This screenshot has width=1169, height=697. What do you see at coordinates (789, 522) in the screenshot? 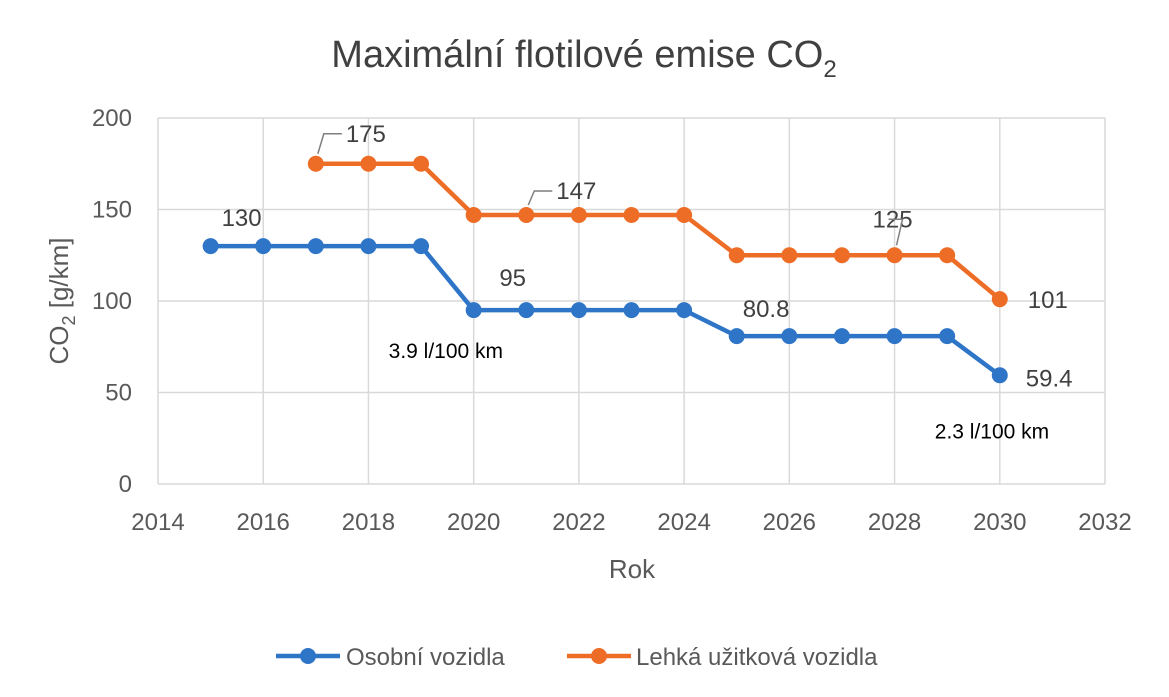
I see `x-tick-label: 2026` at bounding box center [789, 522].